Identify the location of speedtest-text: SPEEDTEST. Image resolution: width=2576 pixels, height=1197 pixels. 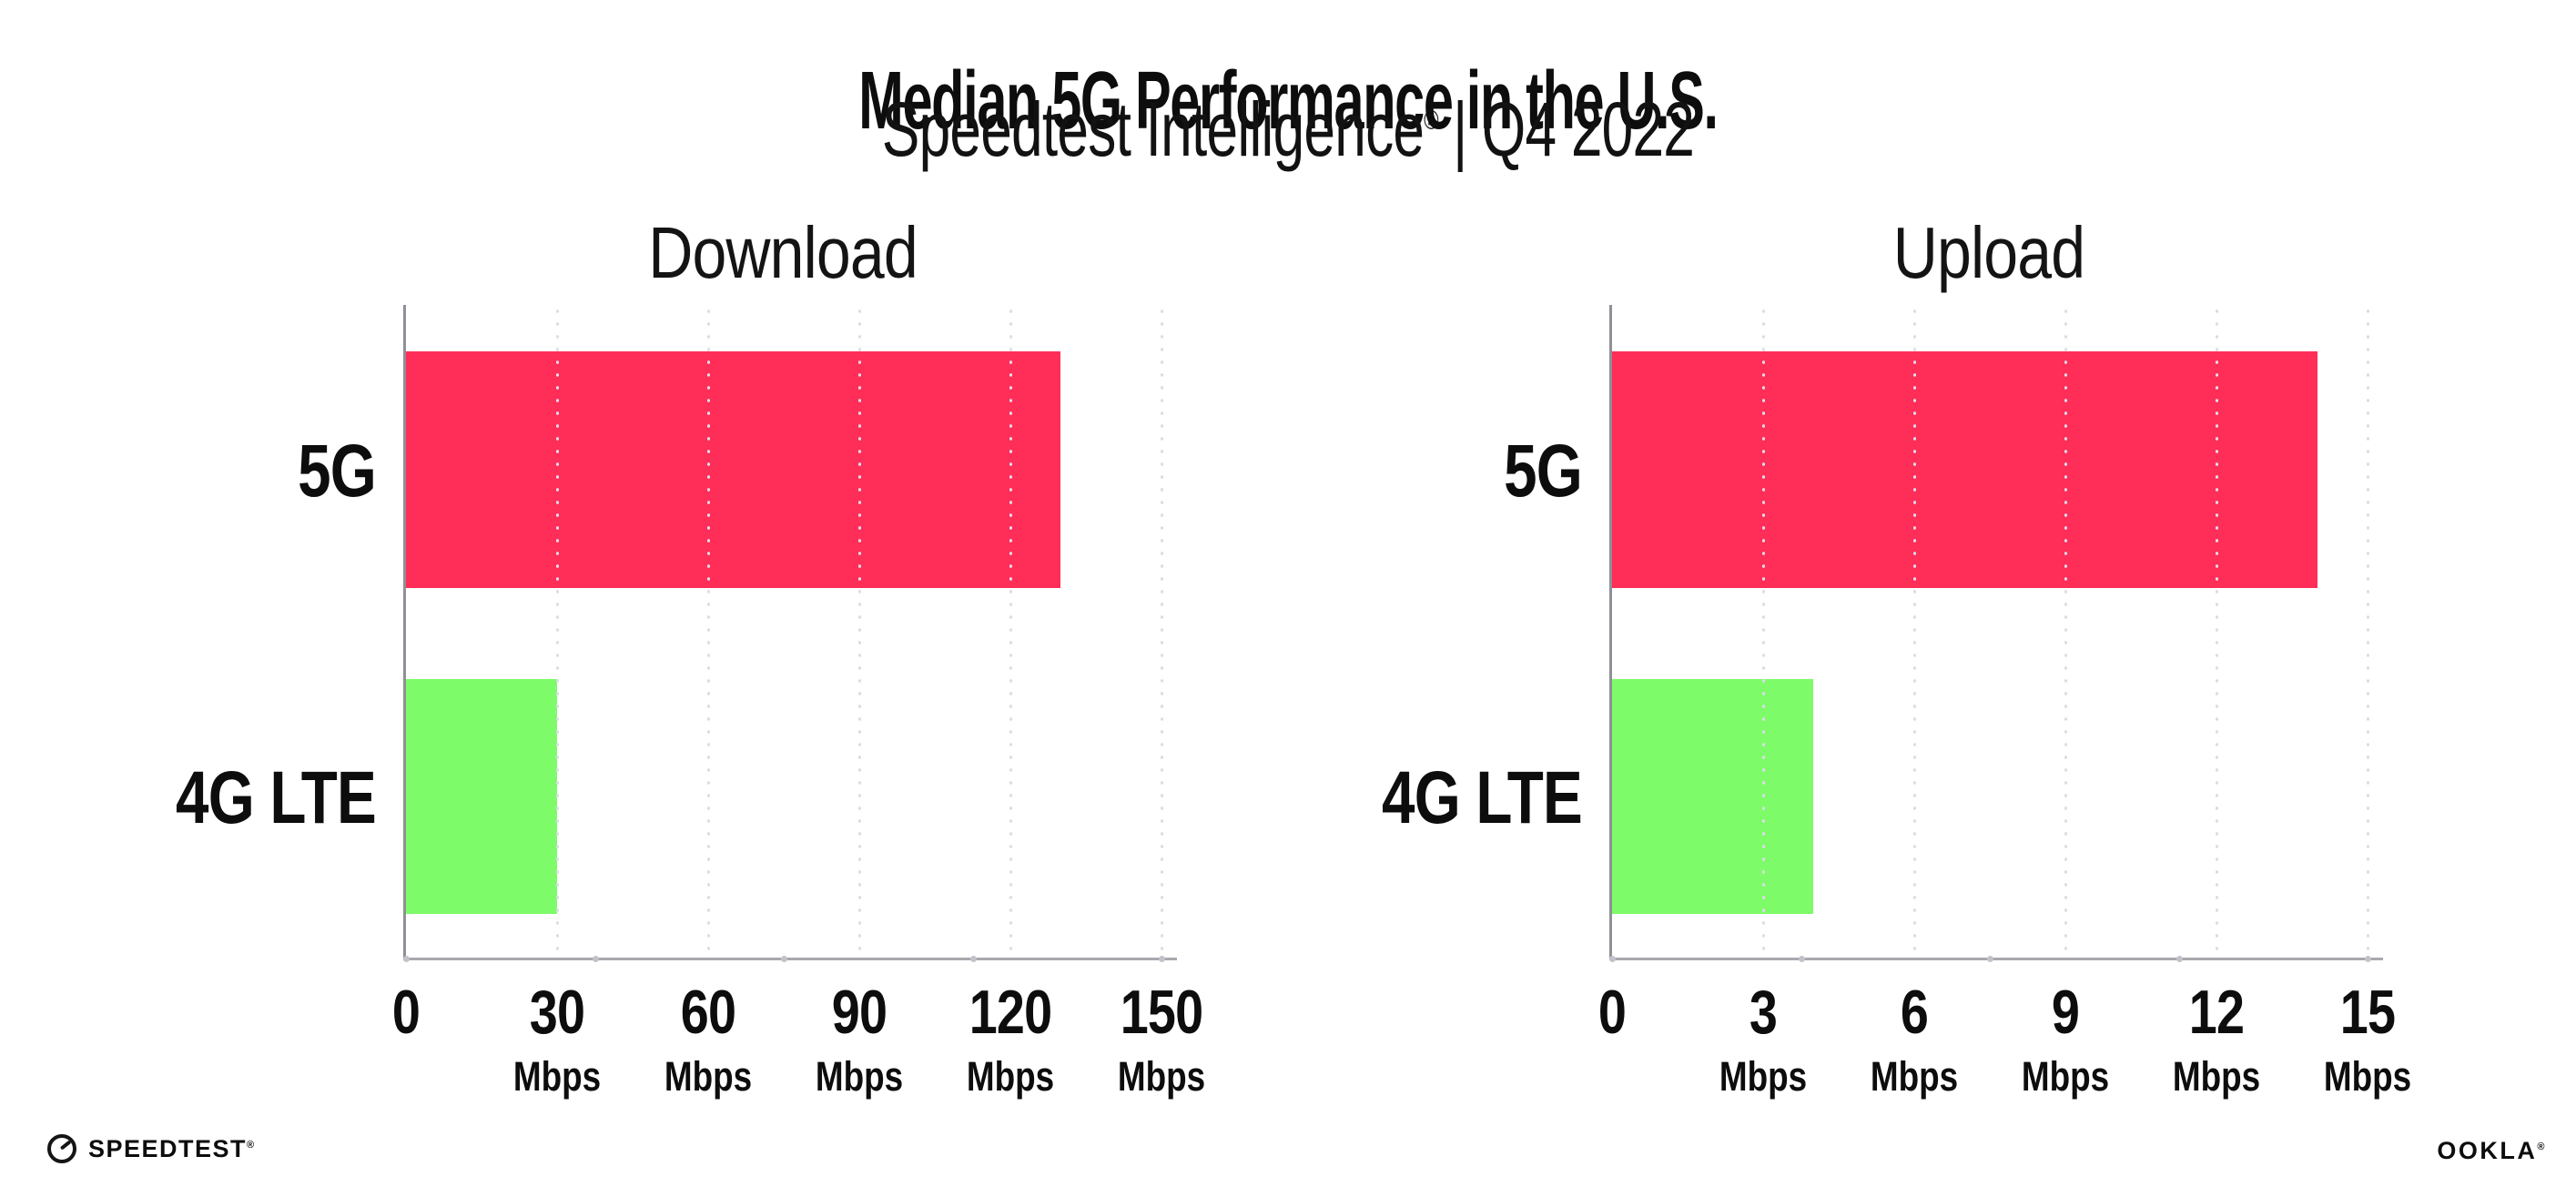
(168, 1149).